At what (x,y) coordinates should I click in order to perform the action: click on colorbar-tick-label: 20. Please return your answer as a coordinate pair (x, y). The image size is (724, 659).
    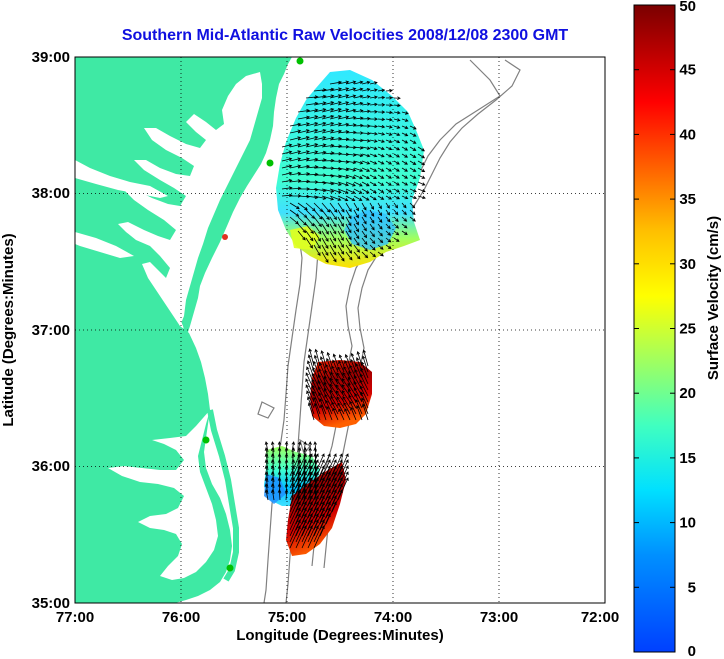
    Looking at the image, I should click on (687, 393).